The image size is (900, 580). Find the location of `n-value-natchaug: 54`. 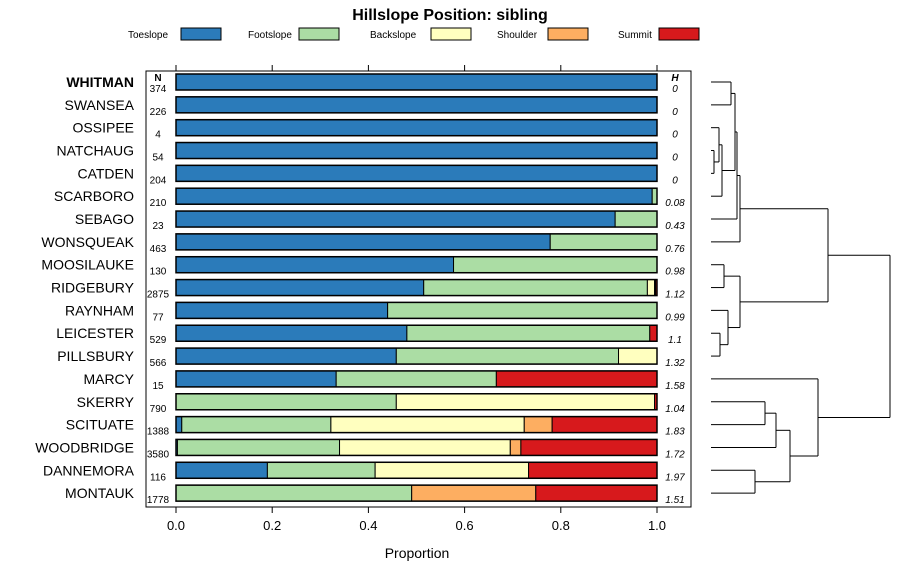

n-value-natchaug: 54 is located at coordinates (158, 158).